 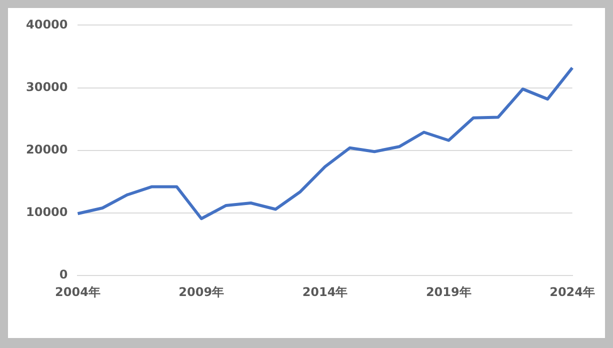 I want to click on x-tick-label: 2014年, so click(x=325, y=291).